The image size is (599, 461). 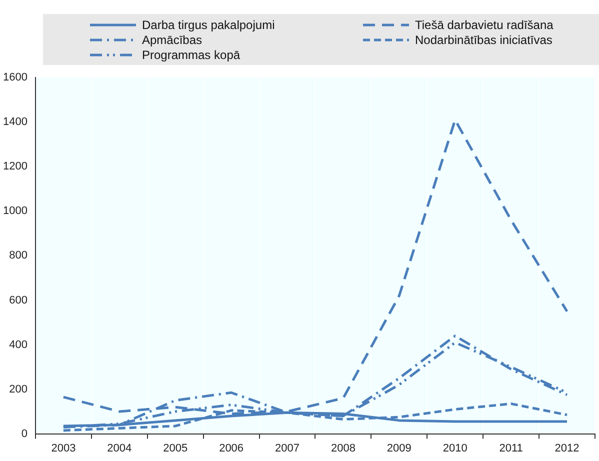 What do you see at coordinates (343, 448) in the screenshot?
I see `x-tick-label: 2008` at bounding box center [343, 448].